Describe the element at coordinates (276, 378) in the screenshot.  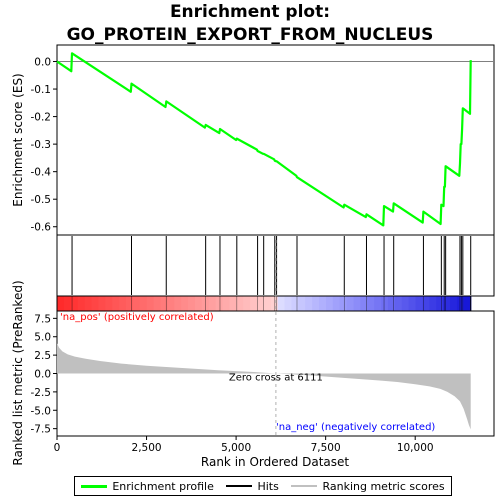
I see `zero-cross-label: Zero cross at 6111` at that location.